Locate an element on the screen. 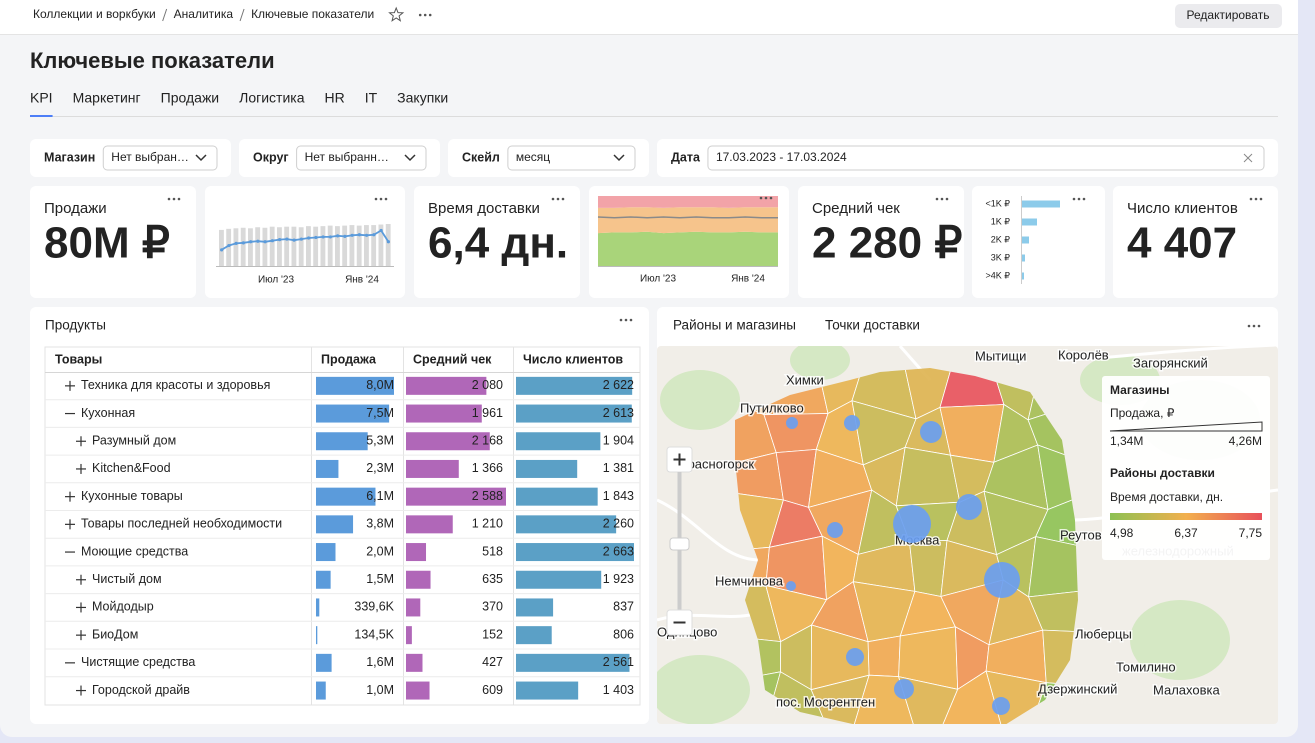 The width and height of the screenshot is (1315, 743). tab: Логистика is located at coordinates (272, 98).